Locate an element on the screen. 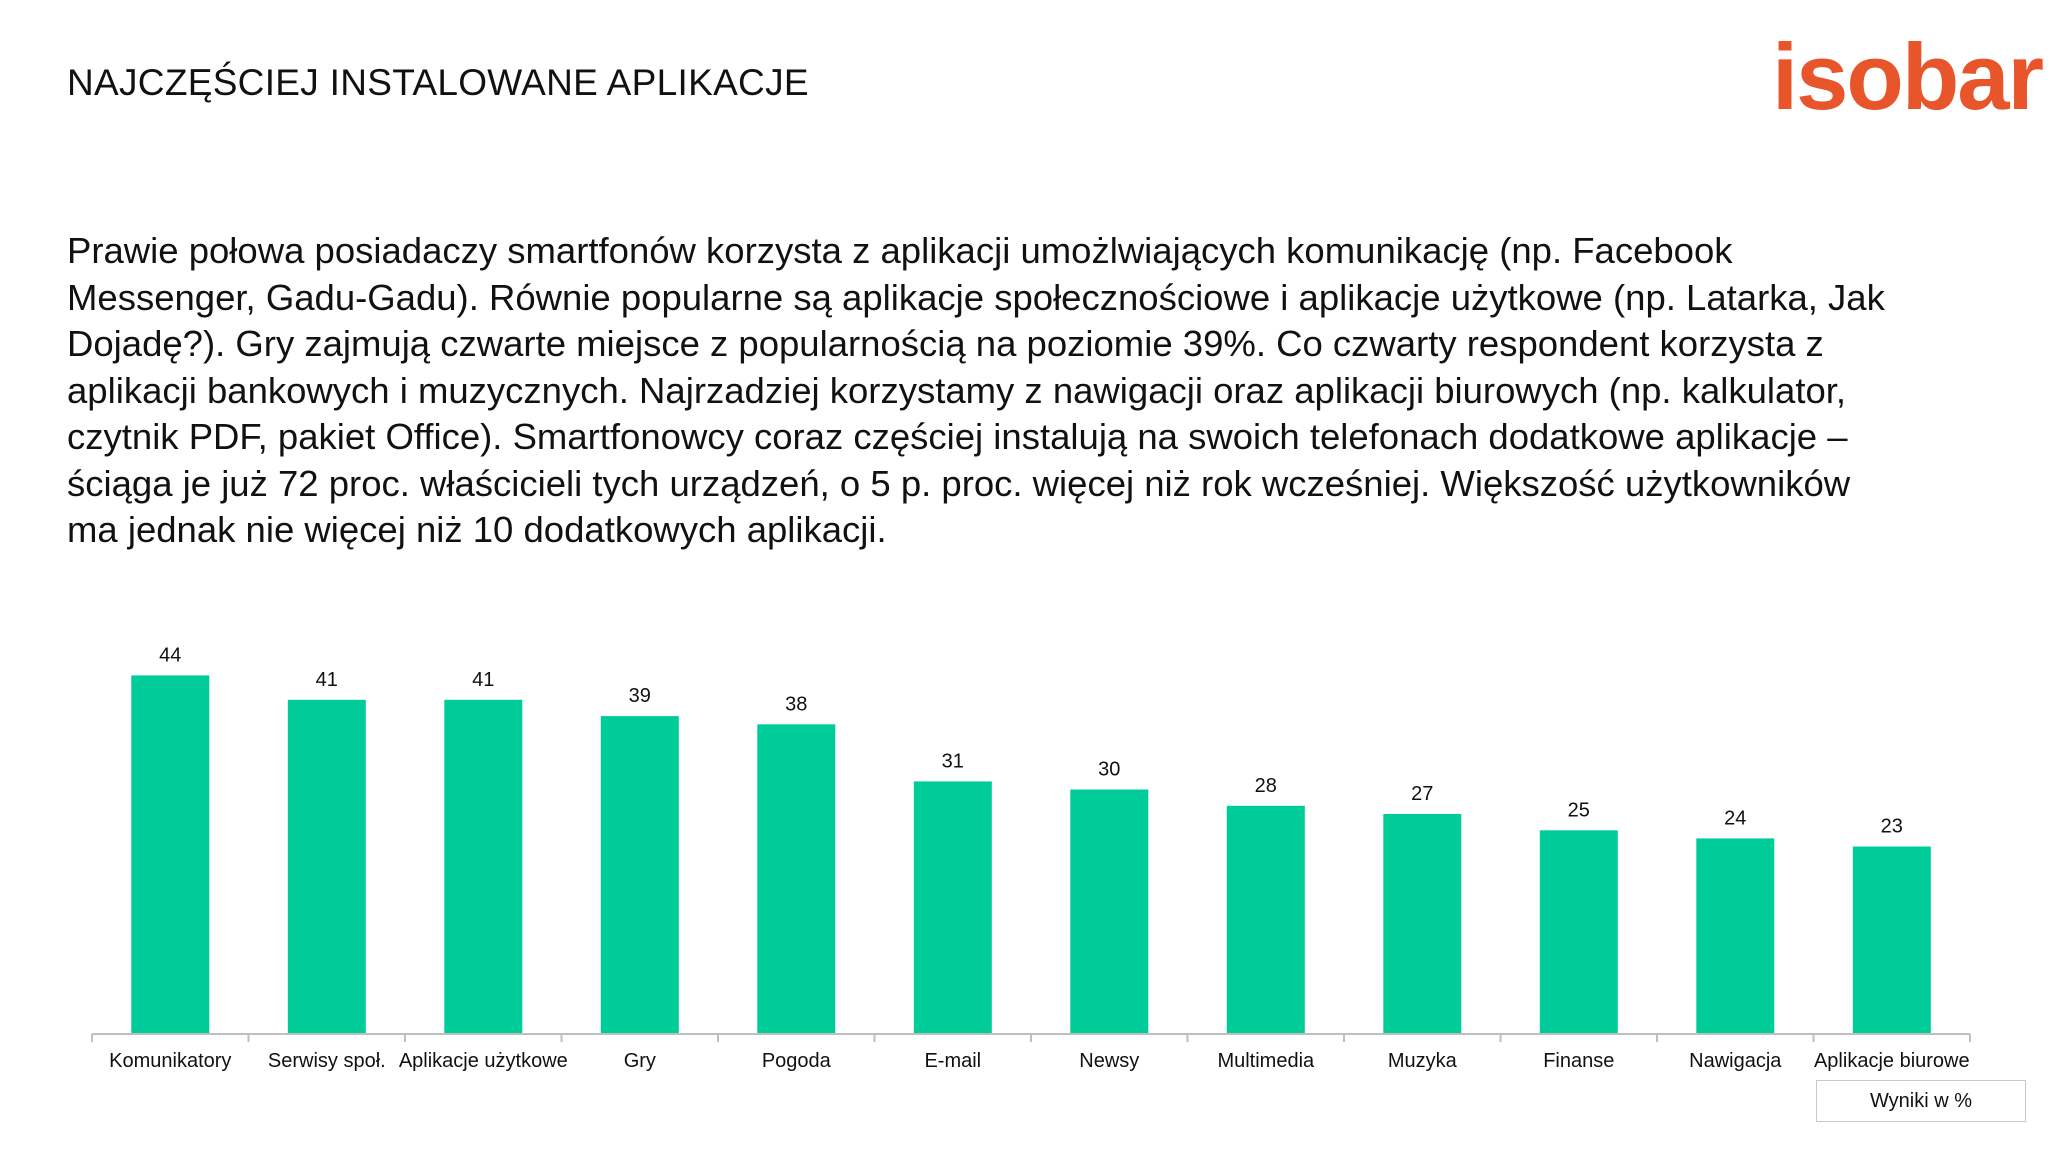 The width and height of the screenshot is (2048, 1152). data-label-multimedia: 28 is located at coordinates (1266, 786).